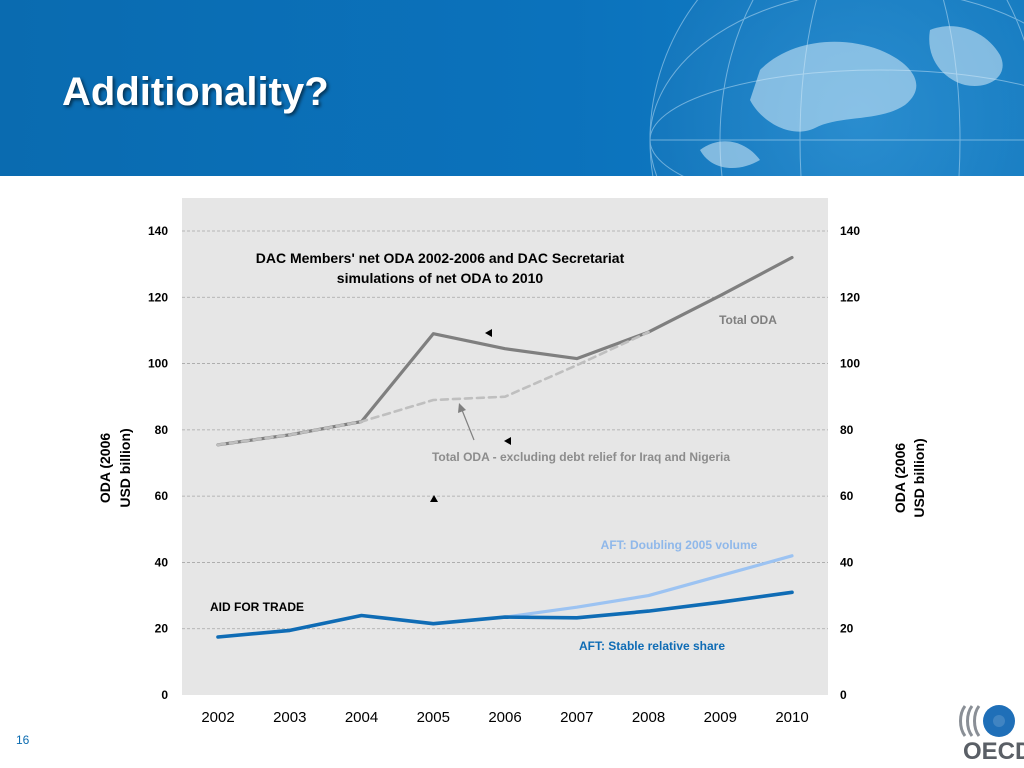 The image size is (1024, 768). What do you see at coordinates (679, 545) in the screenshot?
I see `series-label-aft-doubling: AFT: Doubling 2005 volume` at bounding box center [679, 545].